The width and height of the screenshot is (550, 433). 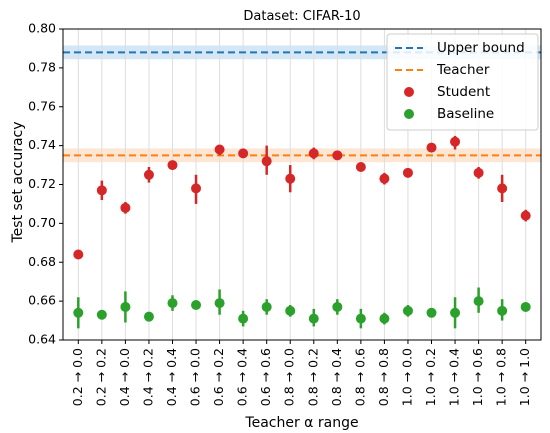 I want to click on x-tick-label: 1.0 → 0.6, so click(x=477, y=377).